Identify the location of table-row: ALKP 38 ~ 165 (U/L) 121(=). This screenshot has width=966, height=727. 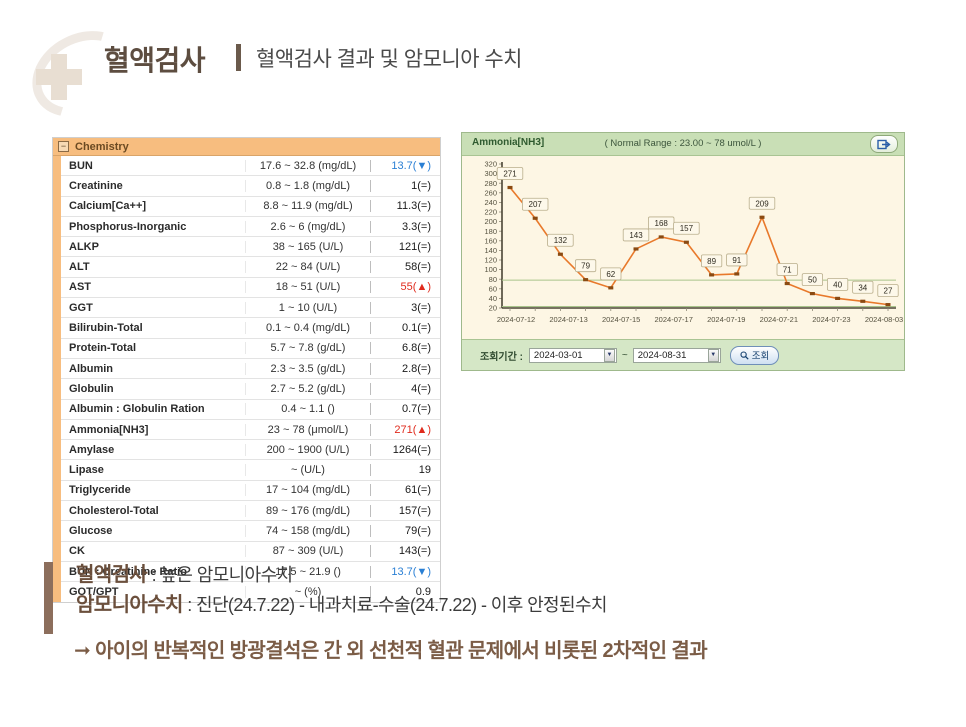
(250, 247).